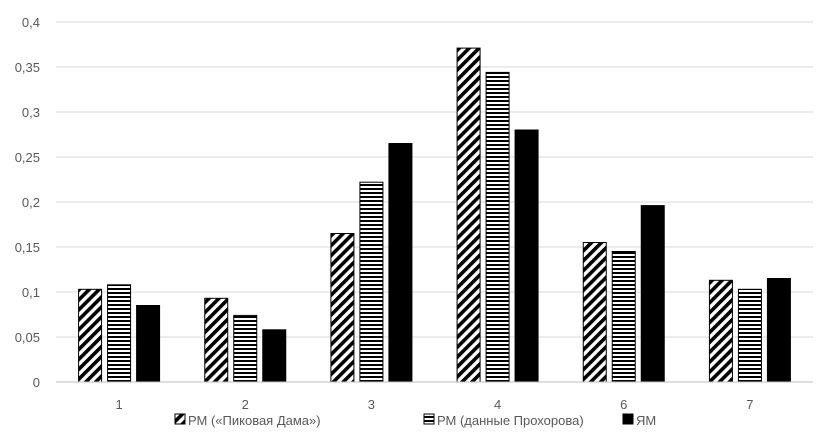  I want to click on y-axis-tick-labels: 0 0,05 0,1 0,15 0,2 0,25 0,3 0,35 0,4, so click(27, 202).